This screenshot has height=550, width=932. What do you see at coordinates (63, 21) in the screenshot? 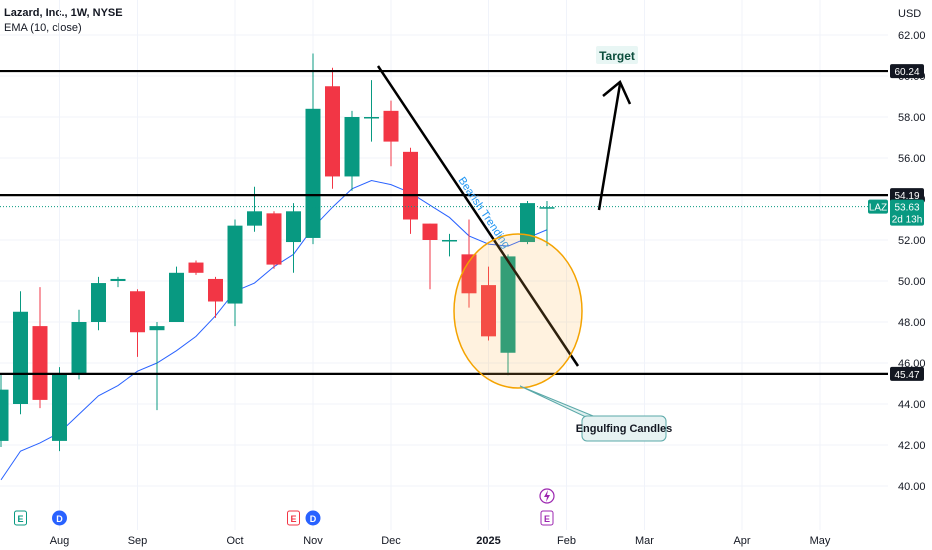
I see `chart-legend: Lazard, Inc., 1W, NYSE EMA (10, close)` at bounding box center [63, 21].